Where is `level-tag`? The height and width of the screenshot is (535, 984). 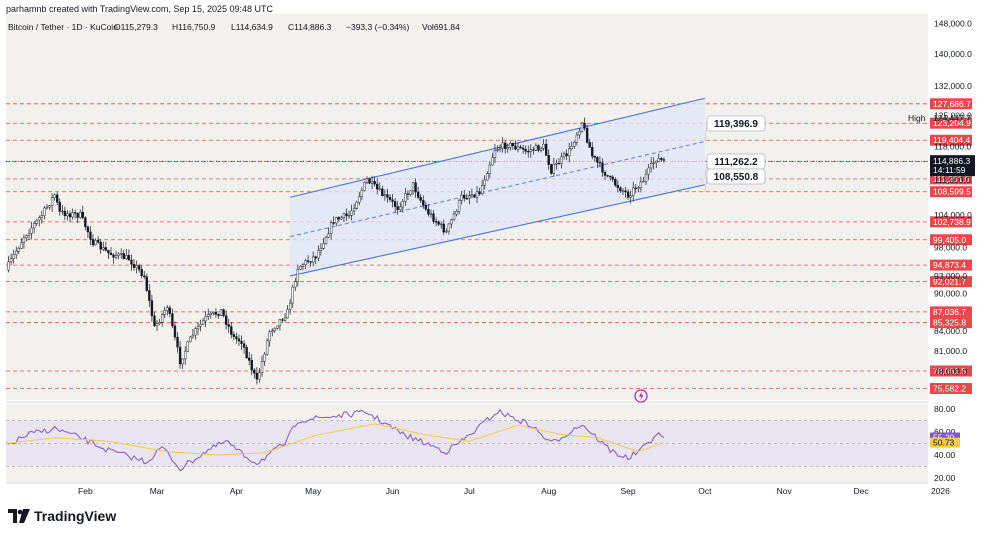
level-tag is located at coordinates (951, 323).